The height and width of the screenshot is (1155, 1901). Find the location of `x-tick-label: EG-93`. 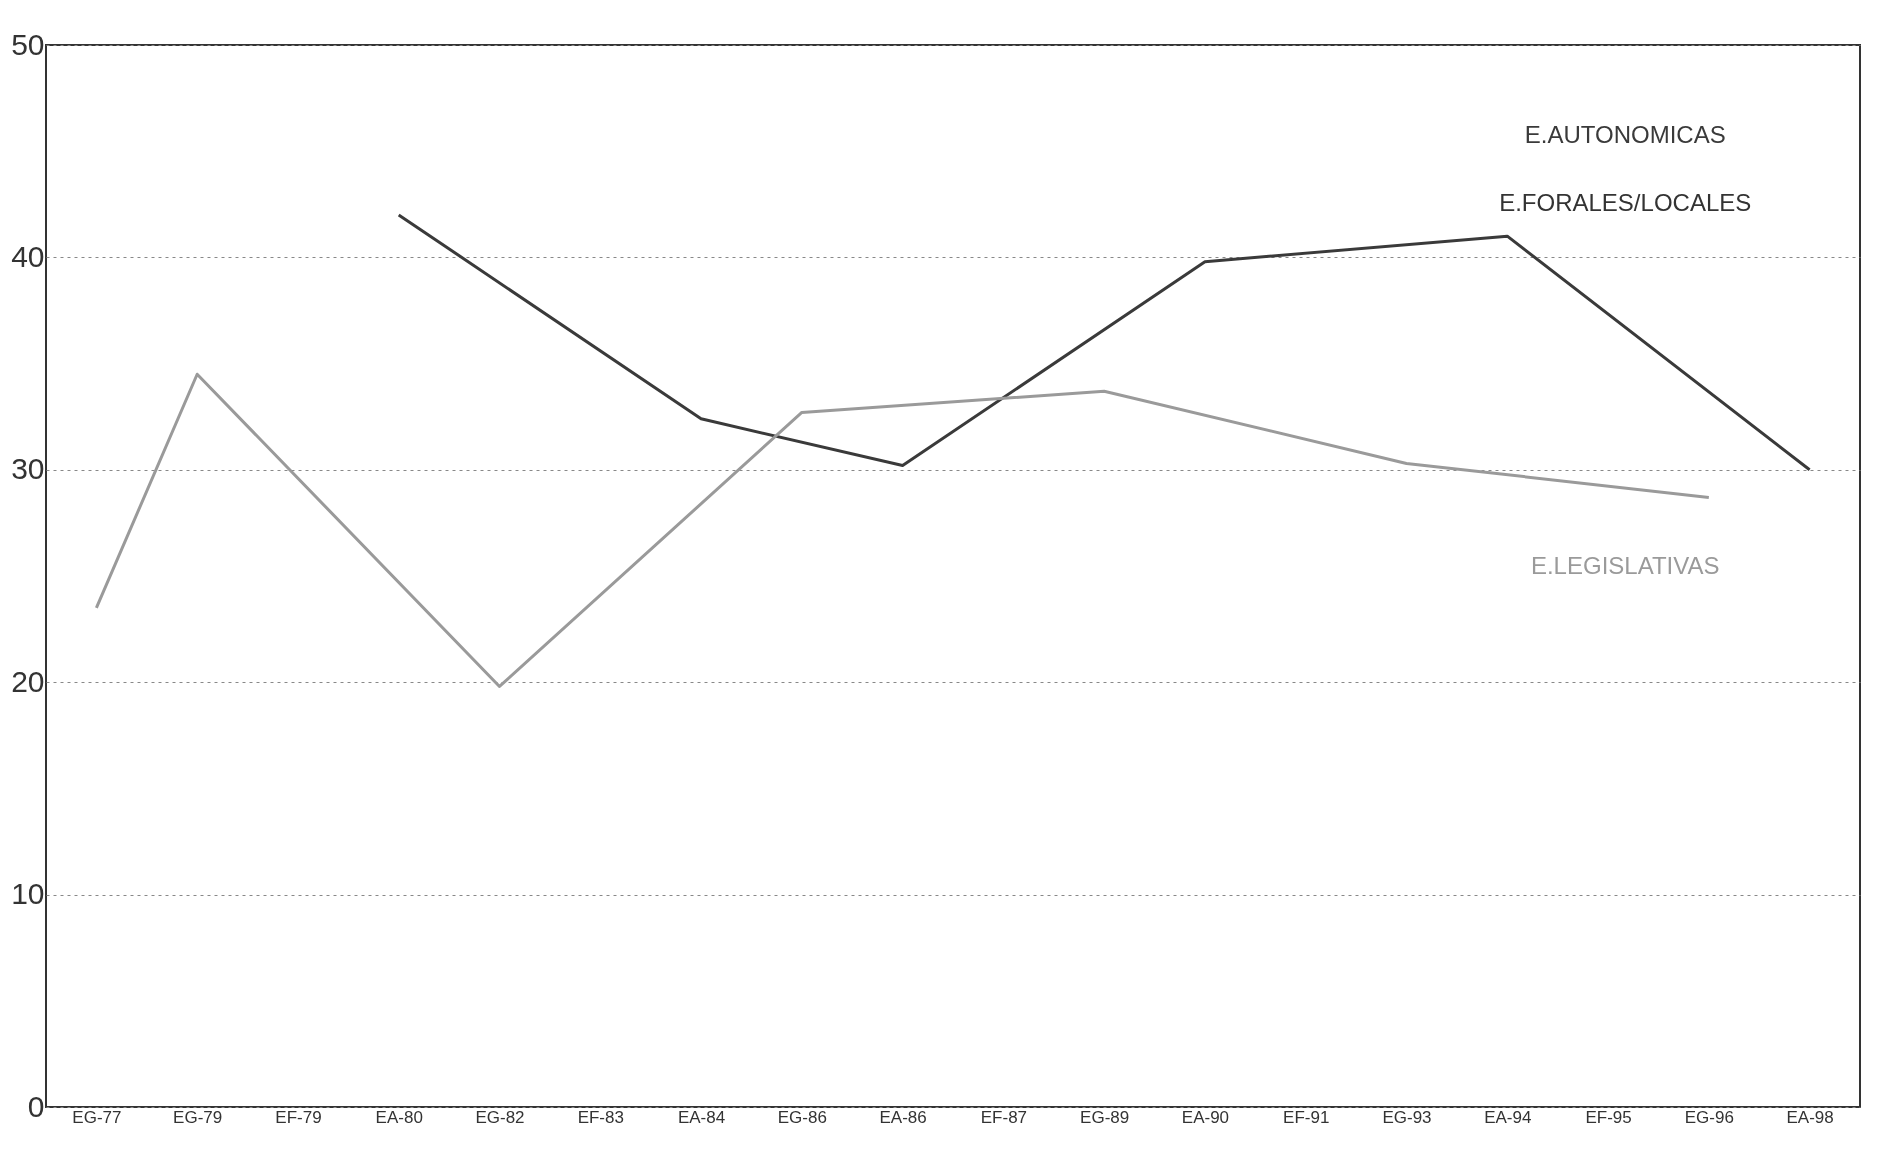

x-tick-label: EG-93 is located at coordinates (1407, 1117).